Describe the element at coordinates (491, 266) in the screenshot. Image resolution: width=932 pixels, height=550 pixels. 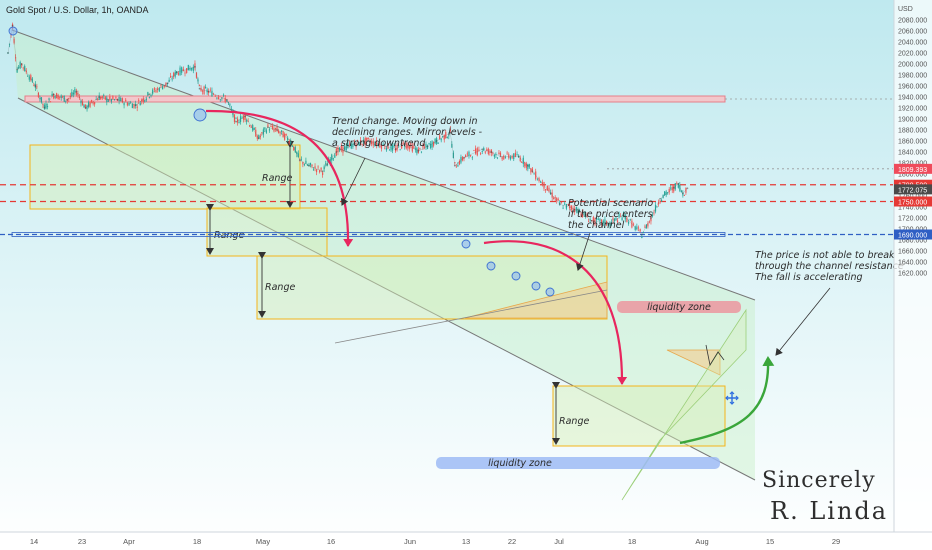
I see `touch-point-circle` at that location.